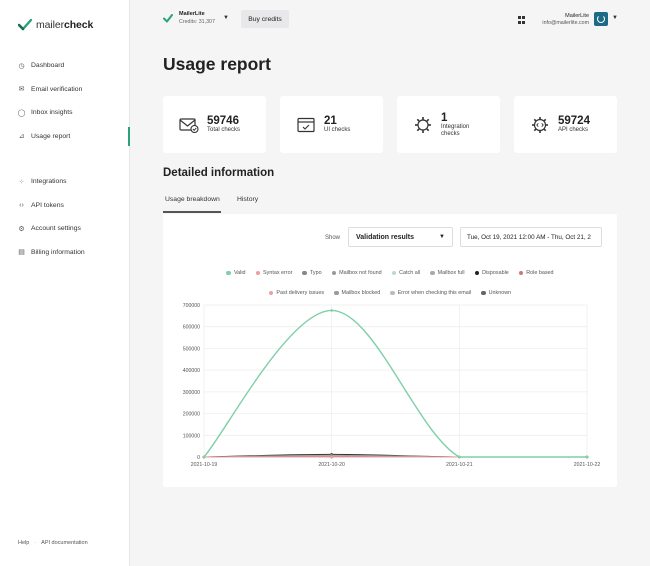 This screenshot has width=650, height=566. Describe the element at coordinates (47, 205) in the screenshot. I see `sidebar-item-label: API tokens` at that location.